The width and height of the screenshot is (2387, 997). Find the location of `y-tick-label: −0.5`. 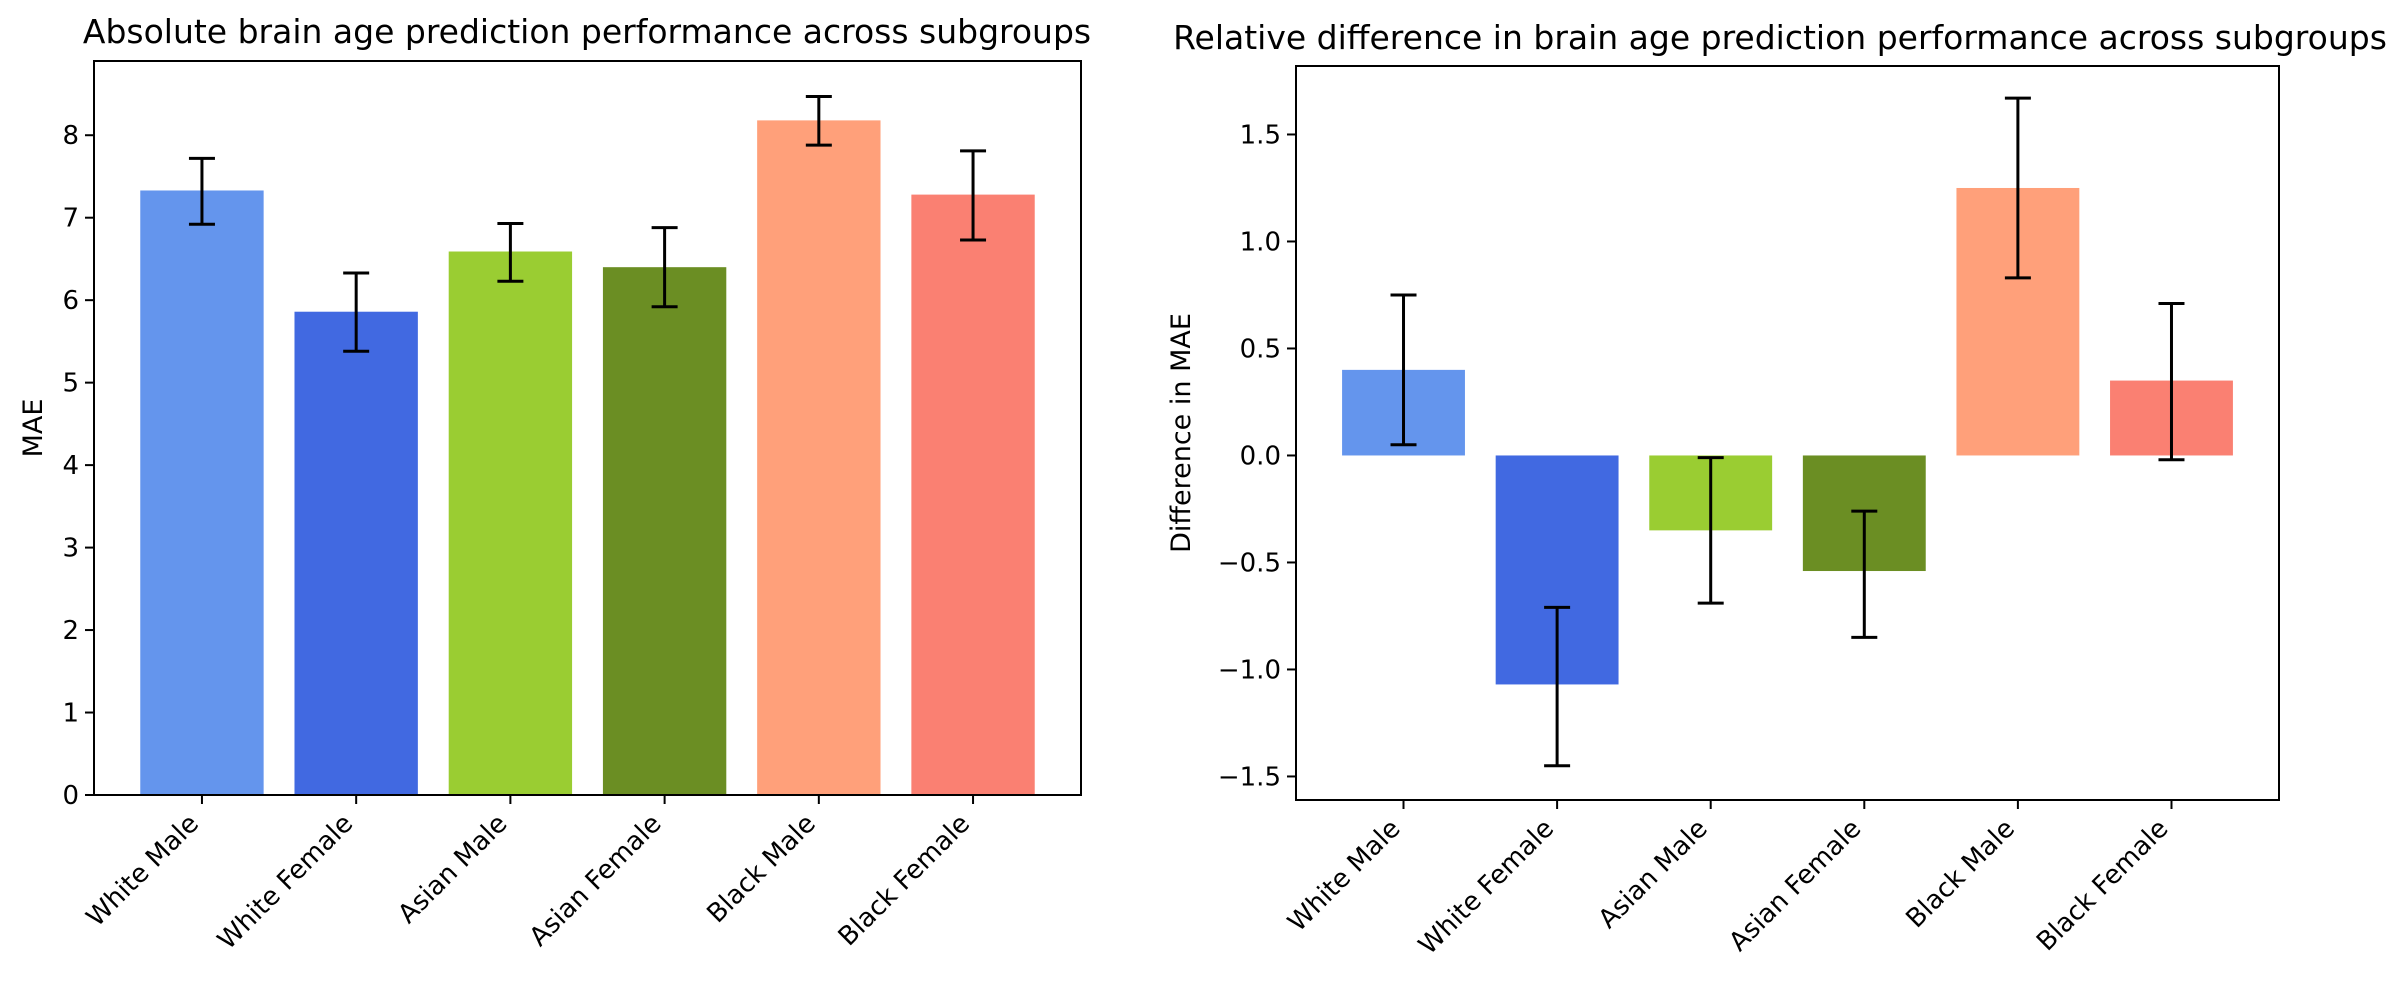

y-tick-label: −0.5 is located at coordinates (1249, 563).